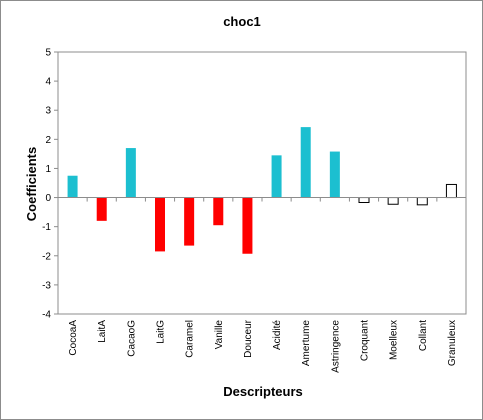 The image size is (483, 420). What do you see at coordinates (48, 53) in the screenshot?
I see `y-tick-label: 5` at bounding box center [48, 53].